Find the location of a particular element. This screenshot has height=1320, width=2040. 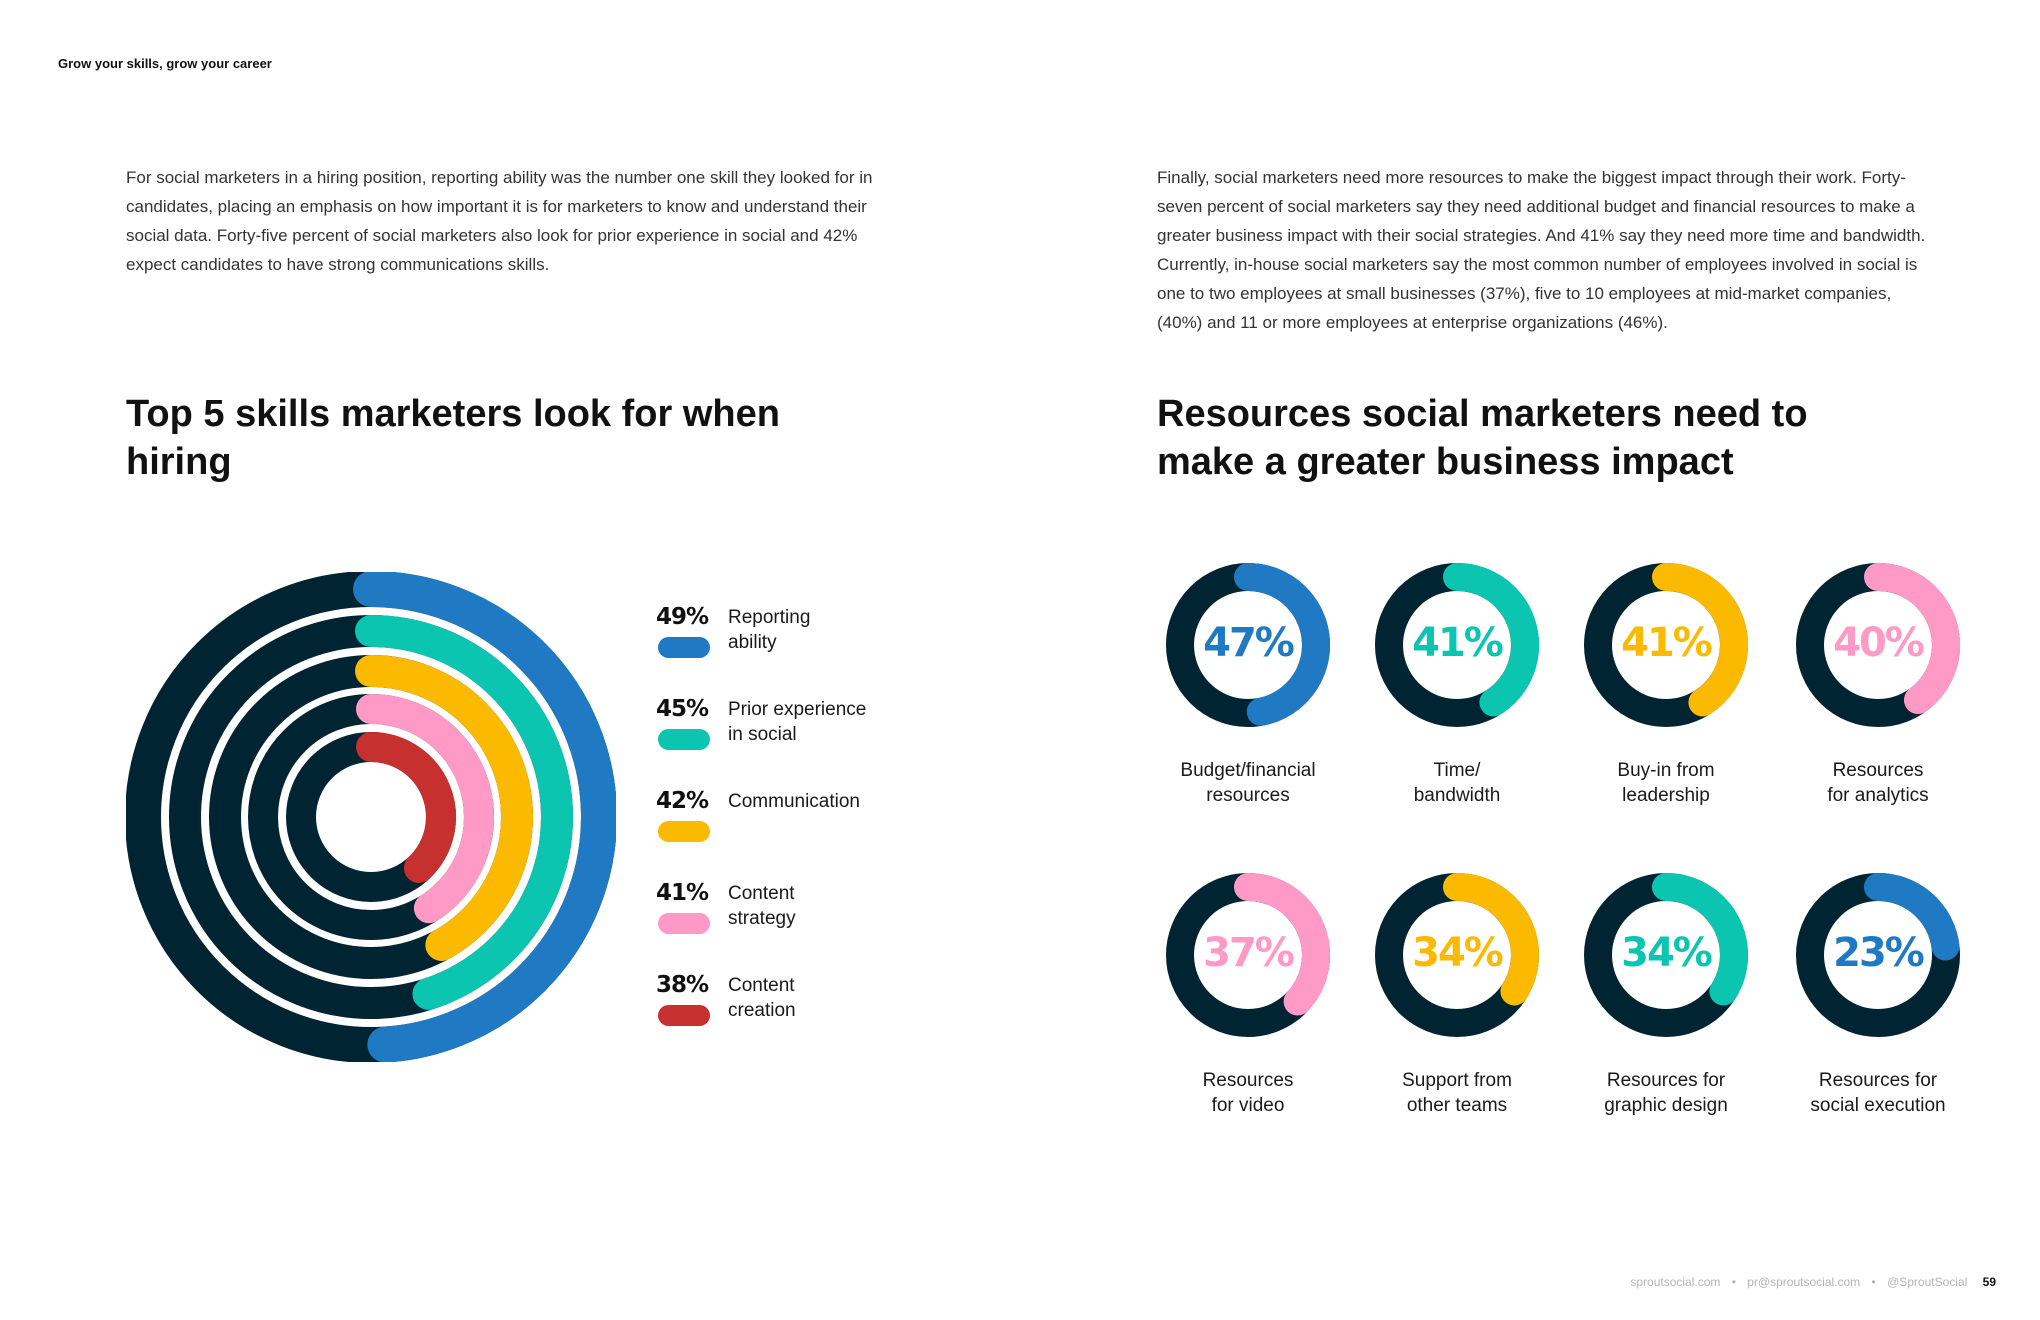

running-head: Grow your skills, grow your career is located at coordinates (165, 63).